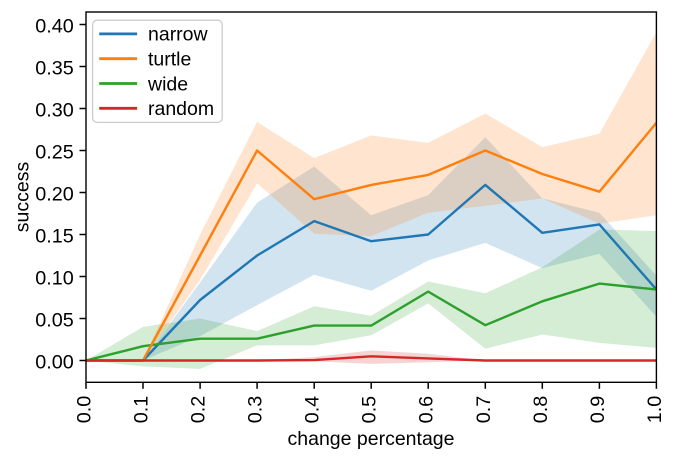  I want to click on svg-text: change percentage, so click(371, 439).